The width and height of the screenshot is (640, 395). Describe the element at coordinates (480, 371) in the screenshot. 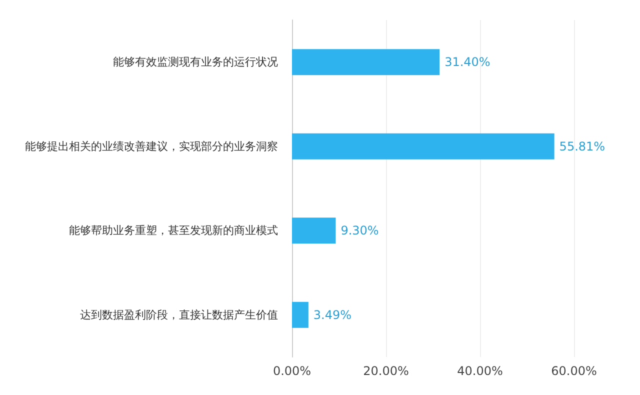

I see `x-tick-label: 40.00%` at that location.